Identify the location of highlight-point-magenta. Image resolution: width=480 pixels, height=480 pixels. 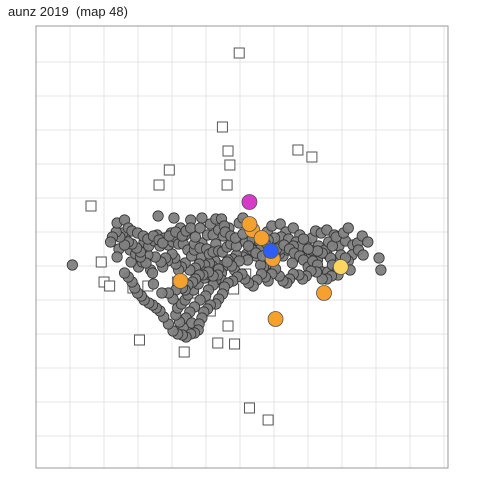
(249, 202).